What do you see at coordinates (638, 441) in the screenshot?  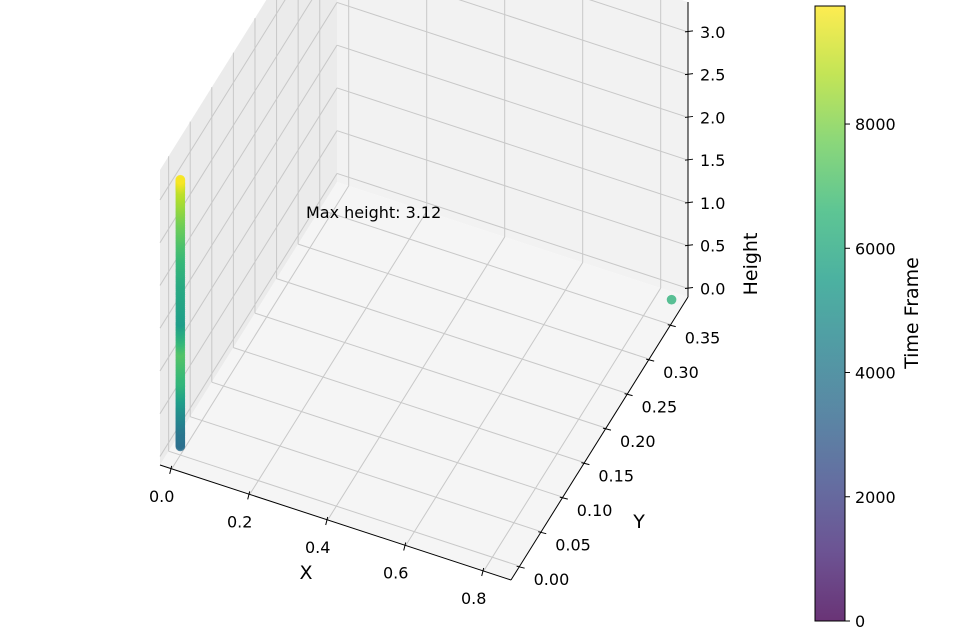 I see `y-tick-label: 0.20` at bounding box center [638, 441].